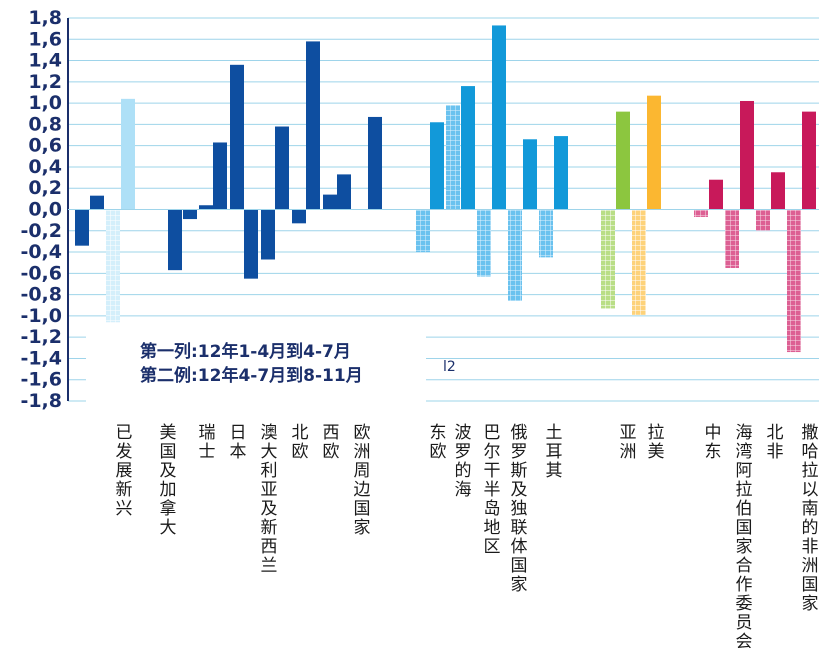 Image resolution: width=819 pixels, height=652 pixels. What do you see at coordinates (251, 375) in the screenshot?
I see `note-line-2: 第二例:12年4-7月到8-11月` at bounding box center [251, 375].